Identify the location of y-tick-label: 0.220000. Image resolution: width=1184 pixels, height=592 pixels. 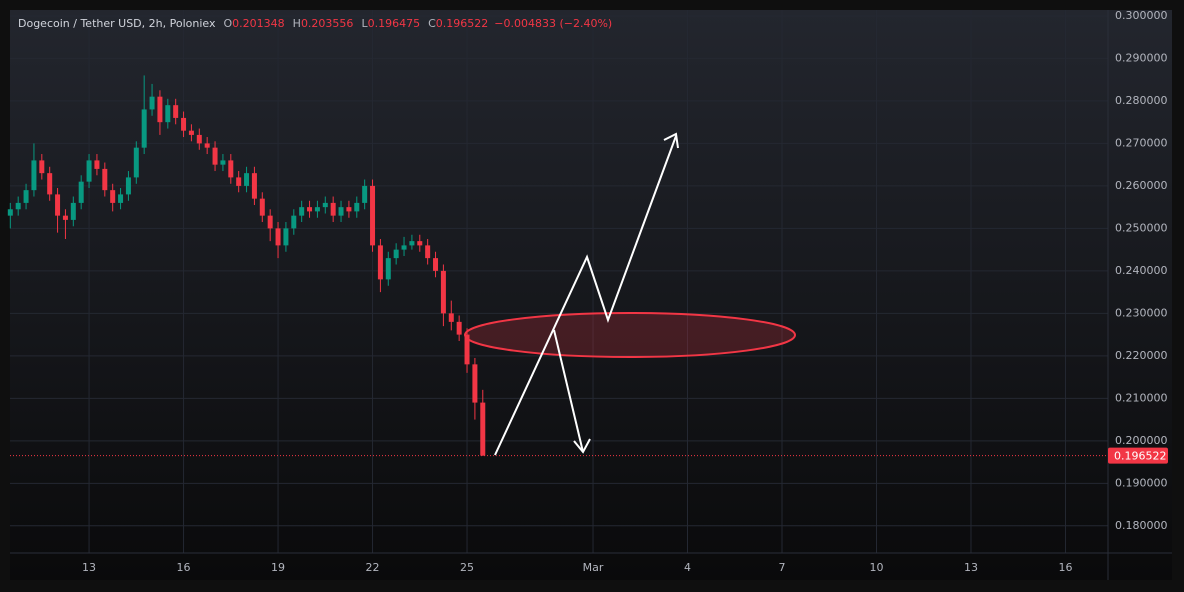
(1141, 355).